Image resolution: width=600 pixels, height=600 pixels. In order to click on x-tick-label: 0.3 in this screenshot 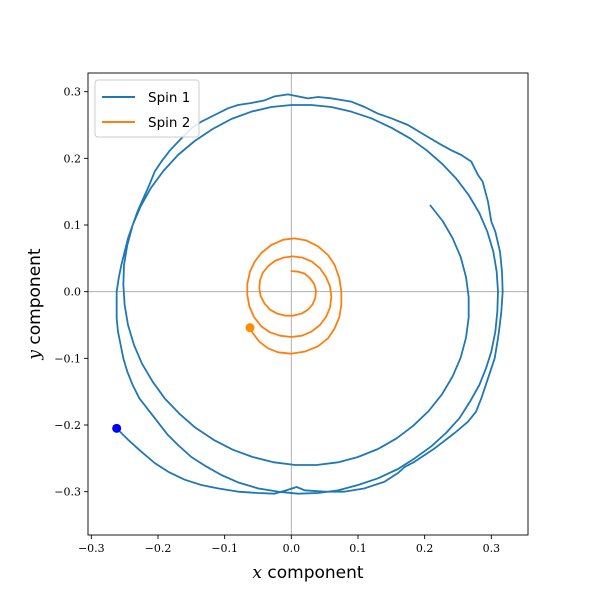, I will do `click(492, 548)`.